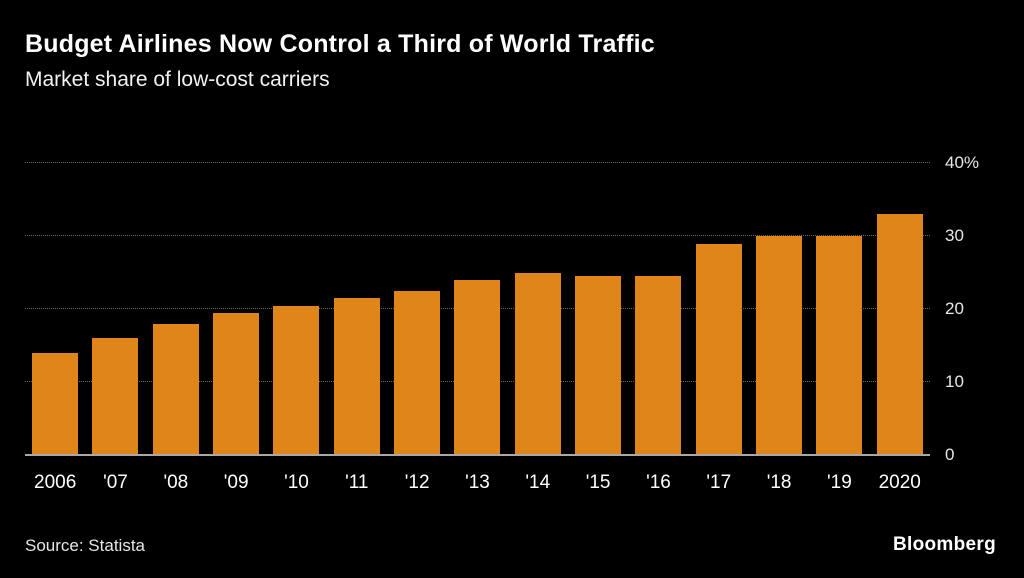  What do you see at coordinates (899, 334) in the screenshot?
I see `bar-2020` at bounding box center [899, 334].